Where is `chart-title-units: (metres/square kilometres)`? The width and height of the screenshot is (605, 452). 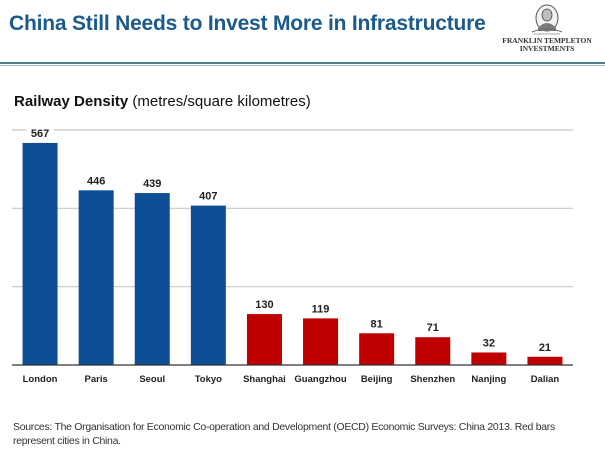
chart-title-units: (metres/square kilometres) is located at coordinates (219, 101).